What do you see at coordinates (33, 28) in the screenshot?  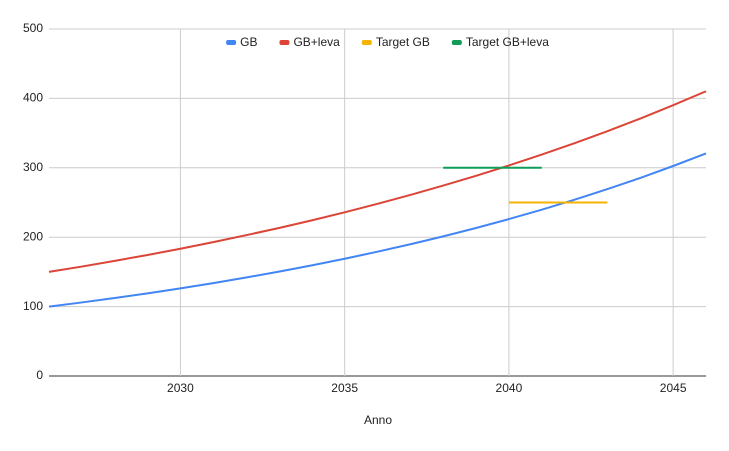 I see `y-tick-label: 500` at bounding box center [33, 28].